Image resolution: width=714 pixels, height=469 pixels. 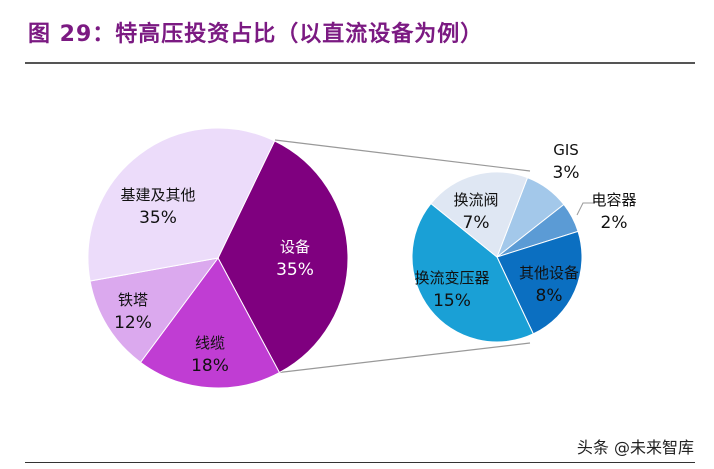 I want to click on slice-label: 换流阀, so click(x=475, y=200).